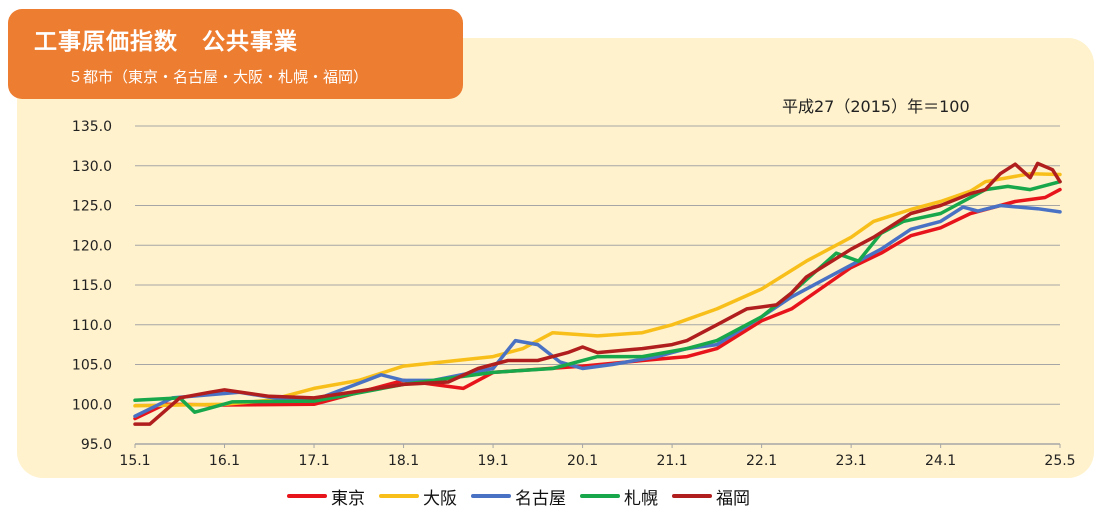 The height and width of the screenshot is (513, 1098). Describe the element at coordinates (92, 127) in the screenshot. I see `y-tick-label: 135.0` at that location.